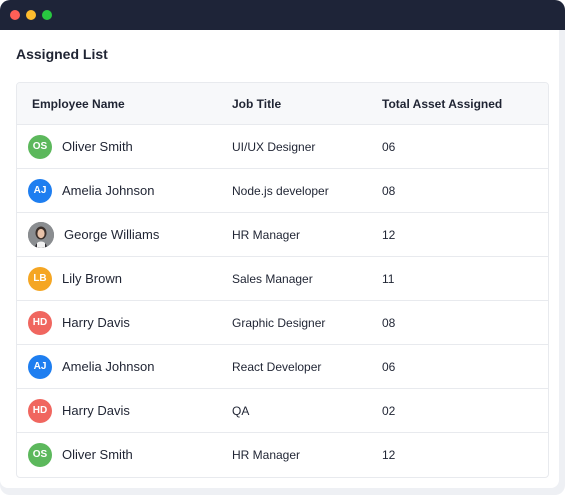 This screenshot has width=565, height=495. I want to click on header-job-title: Job Title, so click(257, 103).